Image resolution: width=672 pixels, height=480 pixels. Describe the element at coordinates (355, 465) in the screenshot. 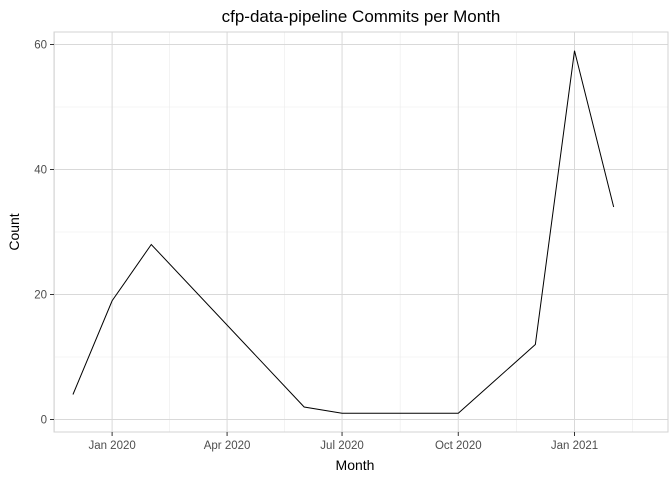

I see `x-axis-title: Month` at that location.